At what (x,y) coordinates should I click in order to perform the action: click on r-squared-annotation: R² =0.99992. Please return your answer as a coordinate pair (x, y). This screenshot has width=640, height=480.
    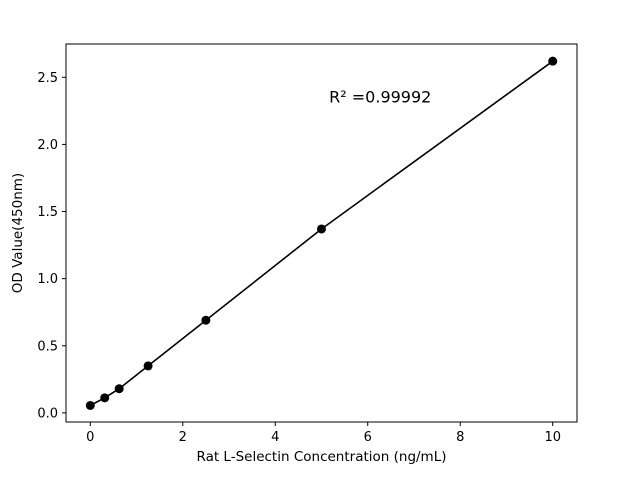
    Looking at the image, I should click on (380, 97).